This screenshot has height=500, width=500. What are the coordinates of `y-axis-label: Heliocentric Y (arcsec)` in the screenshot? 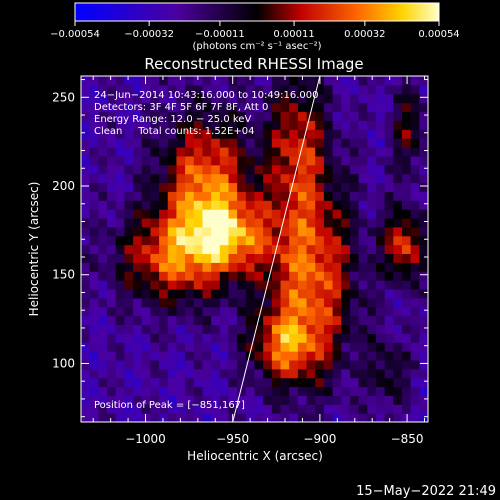 It's located at (34, 249).